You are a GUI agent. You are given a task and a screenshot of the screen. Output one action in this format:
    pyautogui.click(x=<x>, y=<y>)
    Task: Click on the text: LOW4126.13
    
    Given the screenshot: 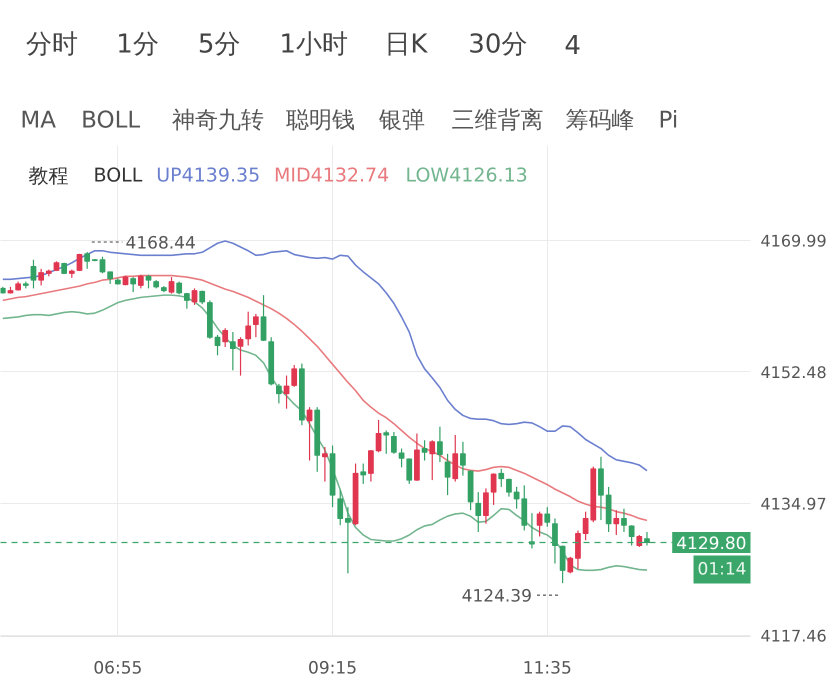 What is the action you would take?
    pyautogui.click(x=467, y=175)
    